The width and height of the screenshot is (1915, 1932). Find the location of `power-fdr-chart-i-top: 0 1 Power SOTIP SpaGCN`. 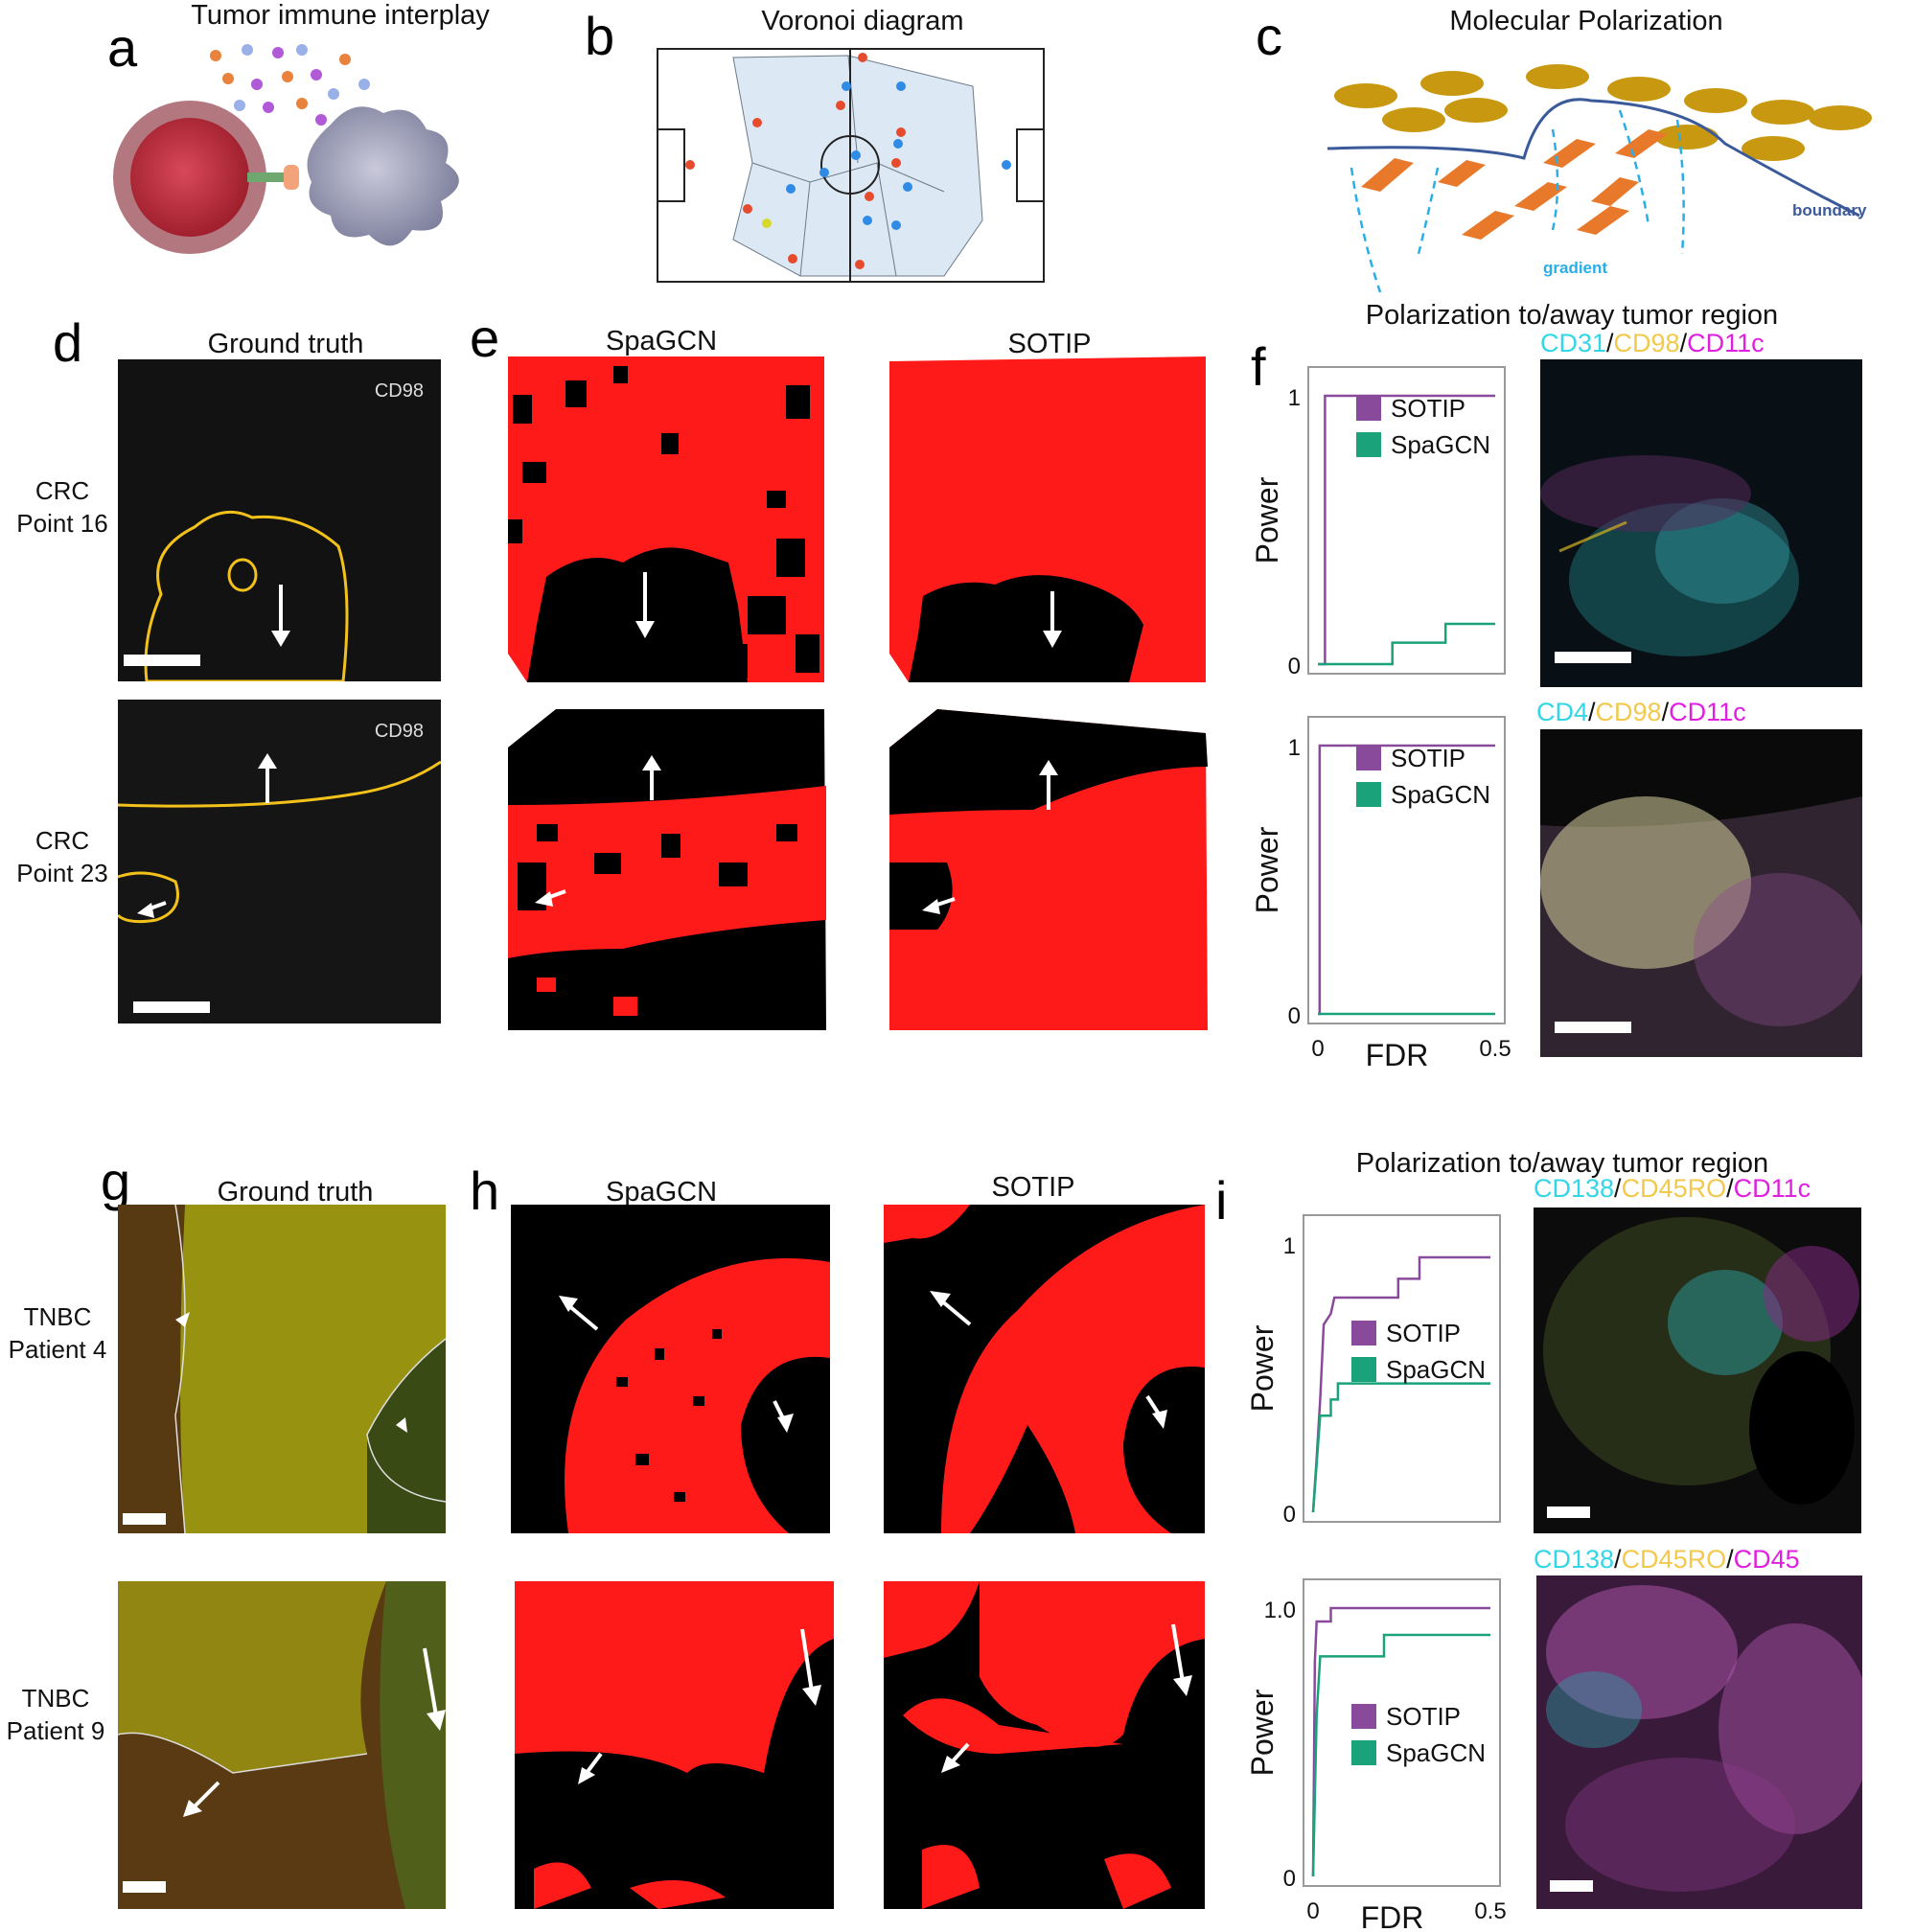

power-fdr-chart-i-top: 0 1 Power SOTIP SpaGCN is located at coordinates (1389, 1373).